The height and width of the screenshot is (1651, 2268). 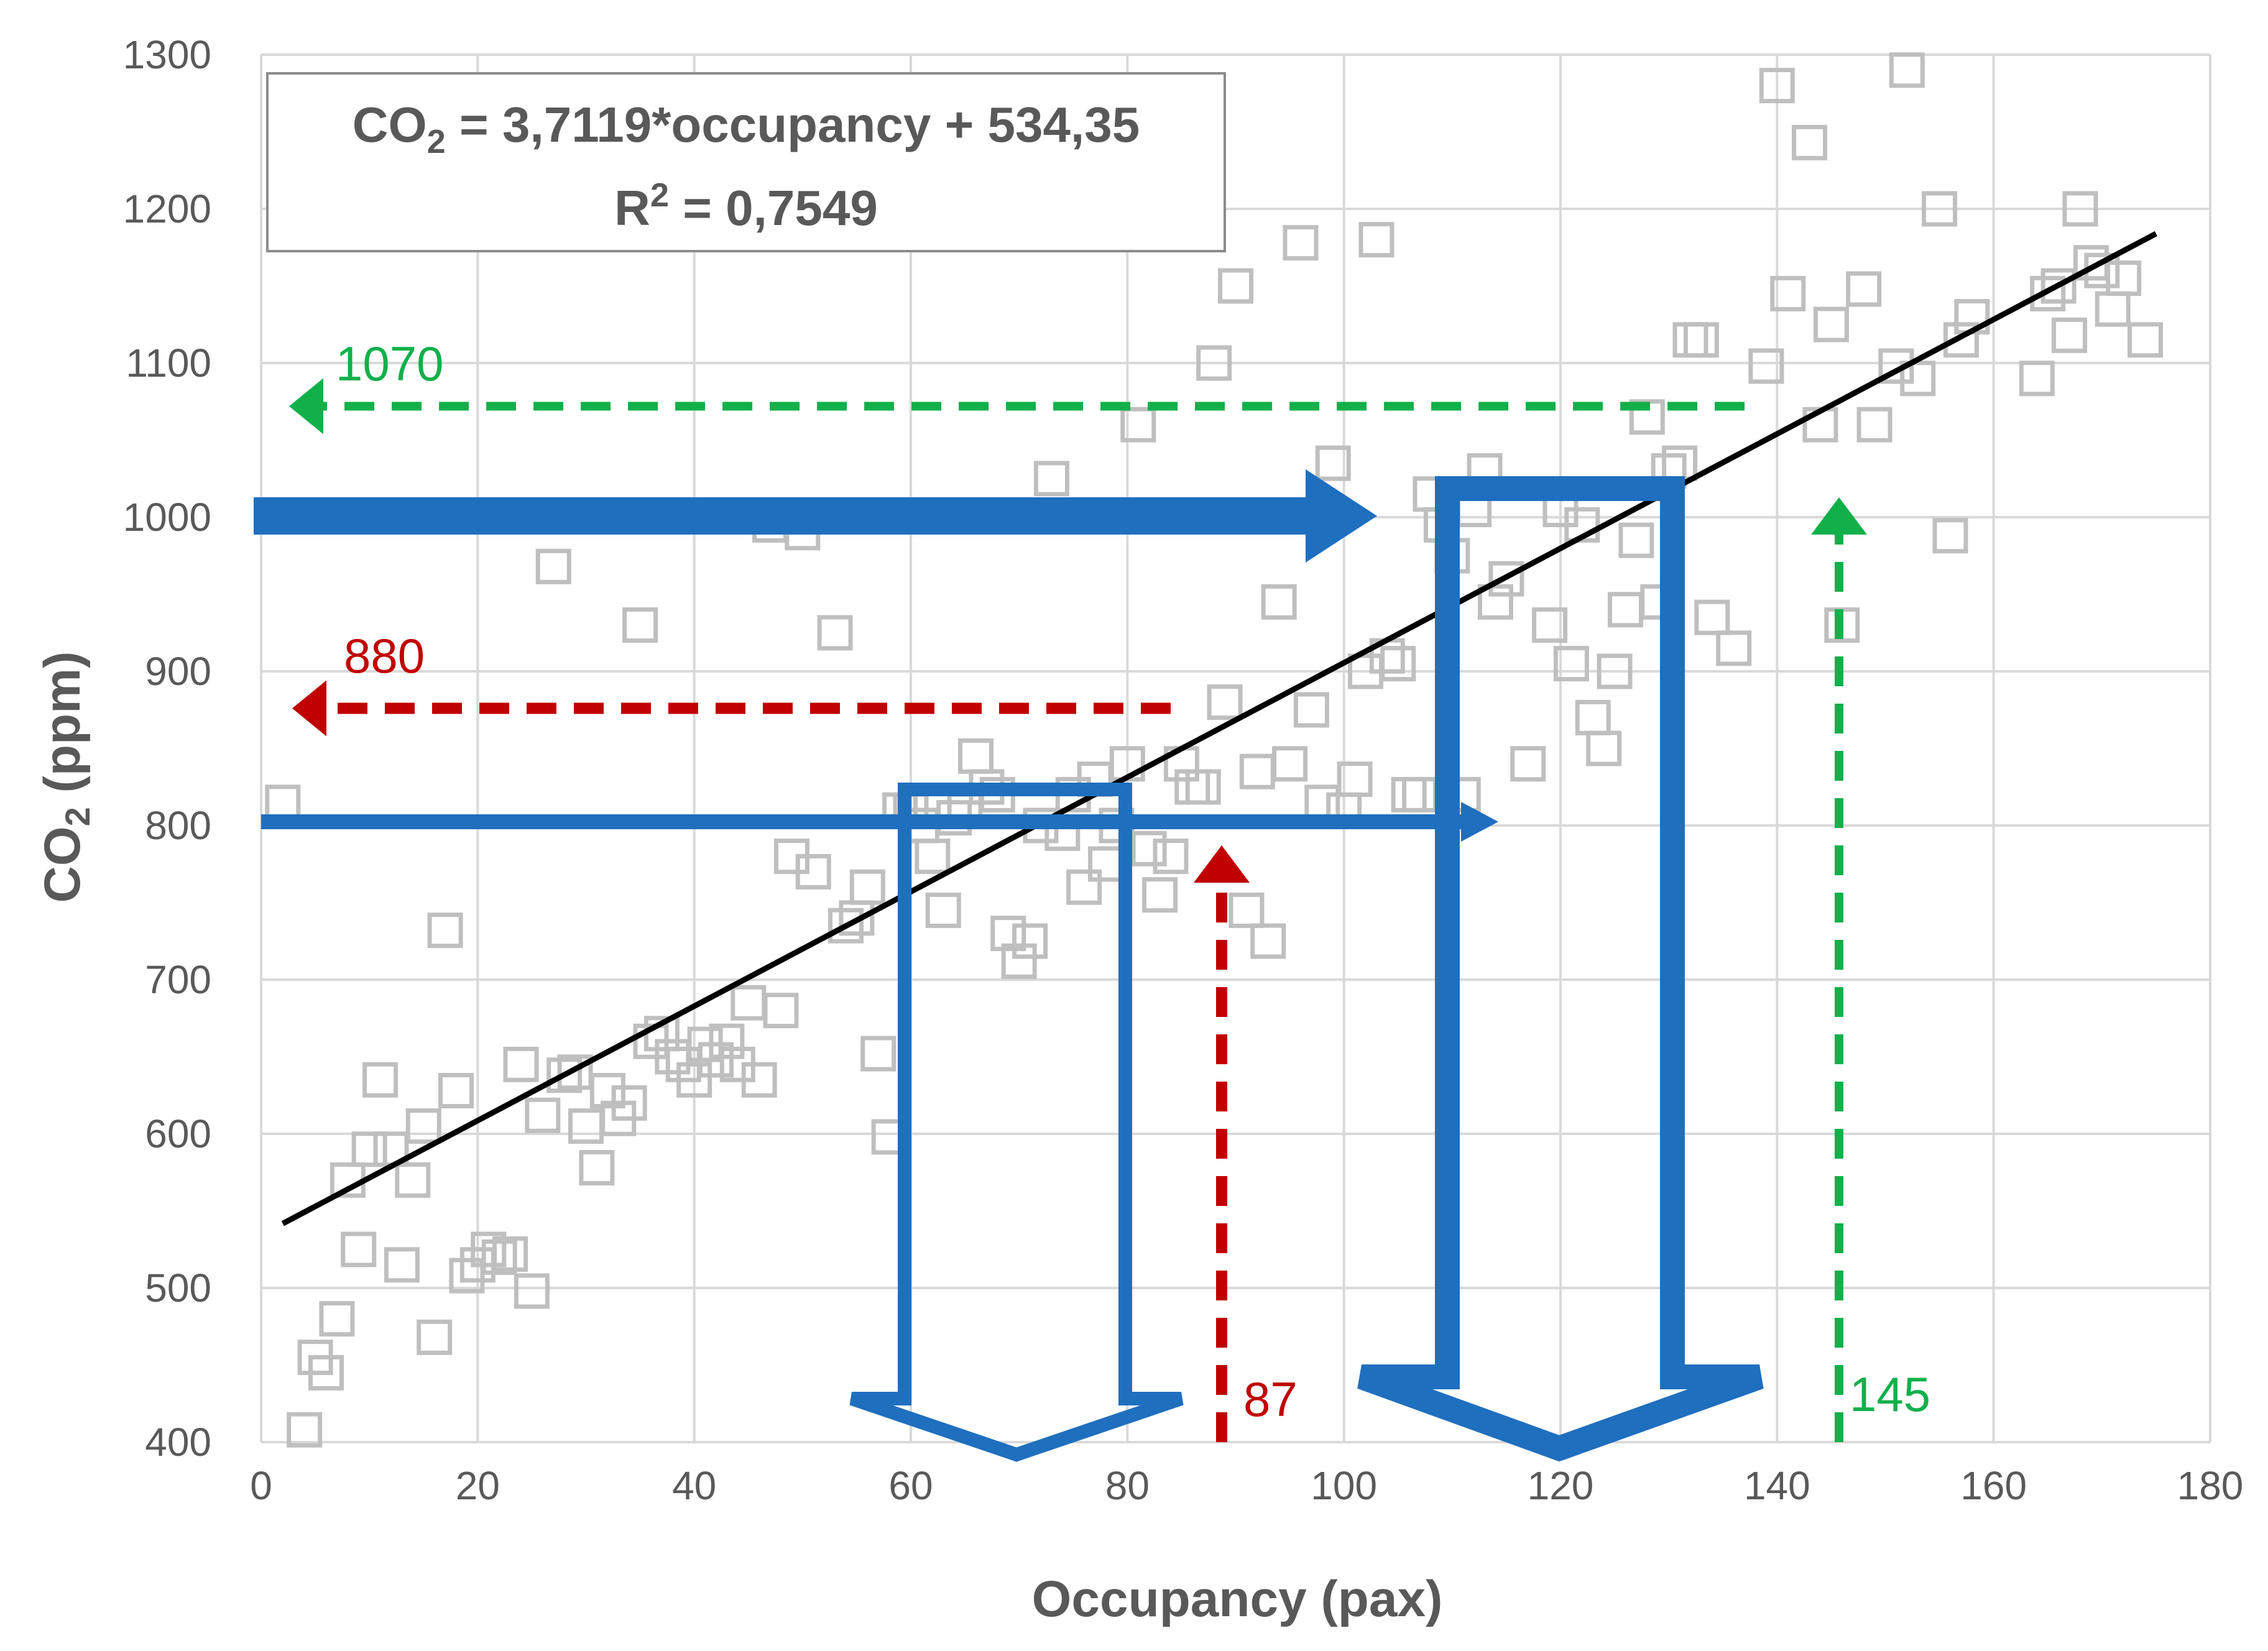 I want to click on blue-thick-arrow-shaft, so click(x=791, y=516).